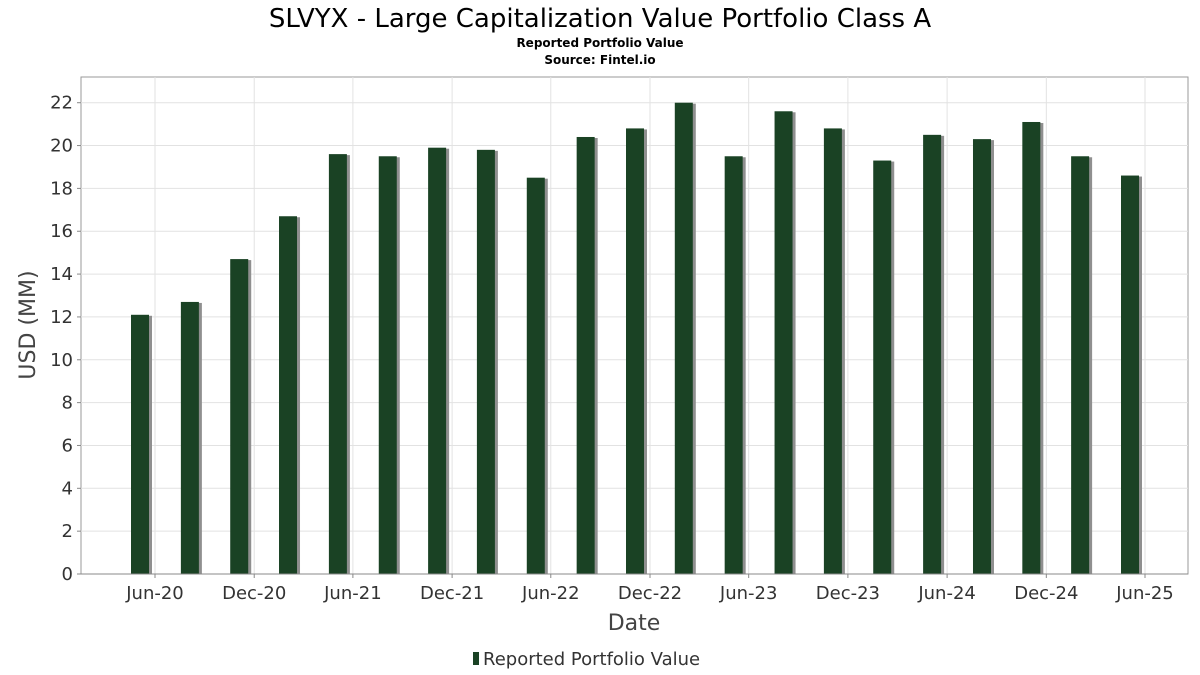 This screenshot has width=1200, height=675. I want to click on x-tick-label: Jun-22, so click(550, 593).